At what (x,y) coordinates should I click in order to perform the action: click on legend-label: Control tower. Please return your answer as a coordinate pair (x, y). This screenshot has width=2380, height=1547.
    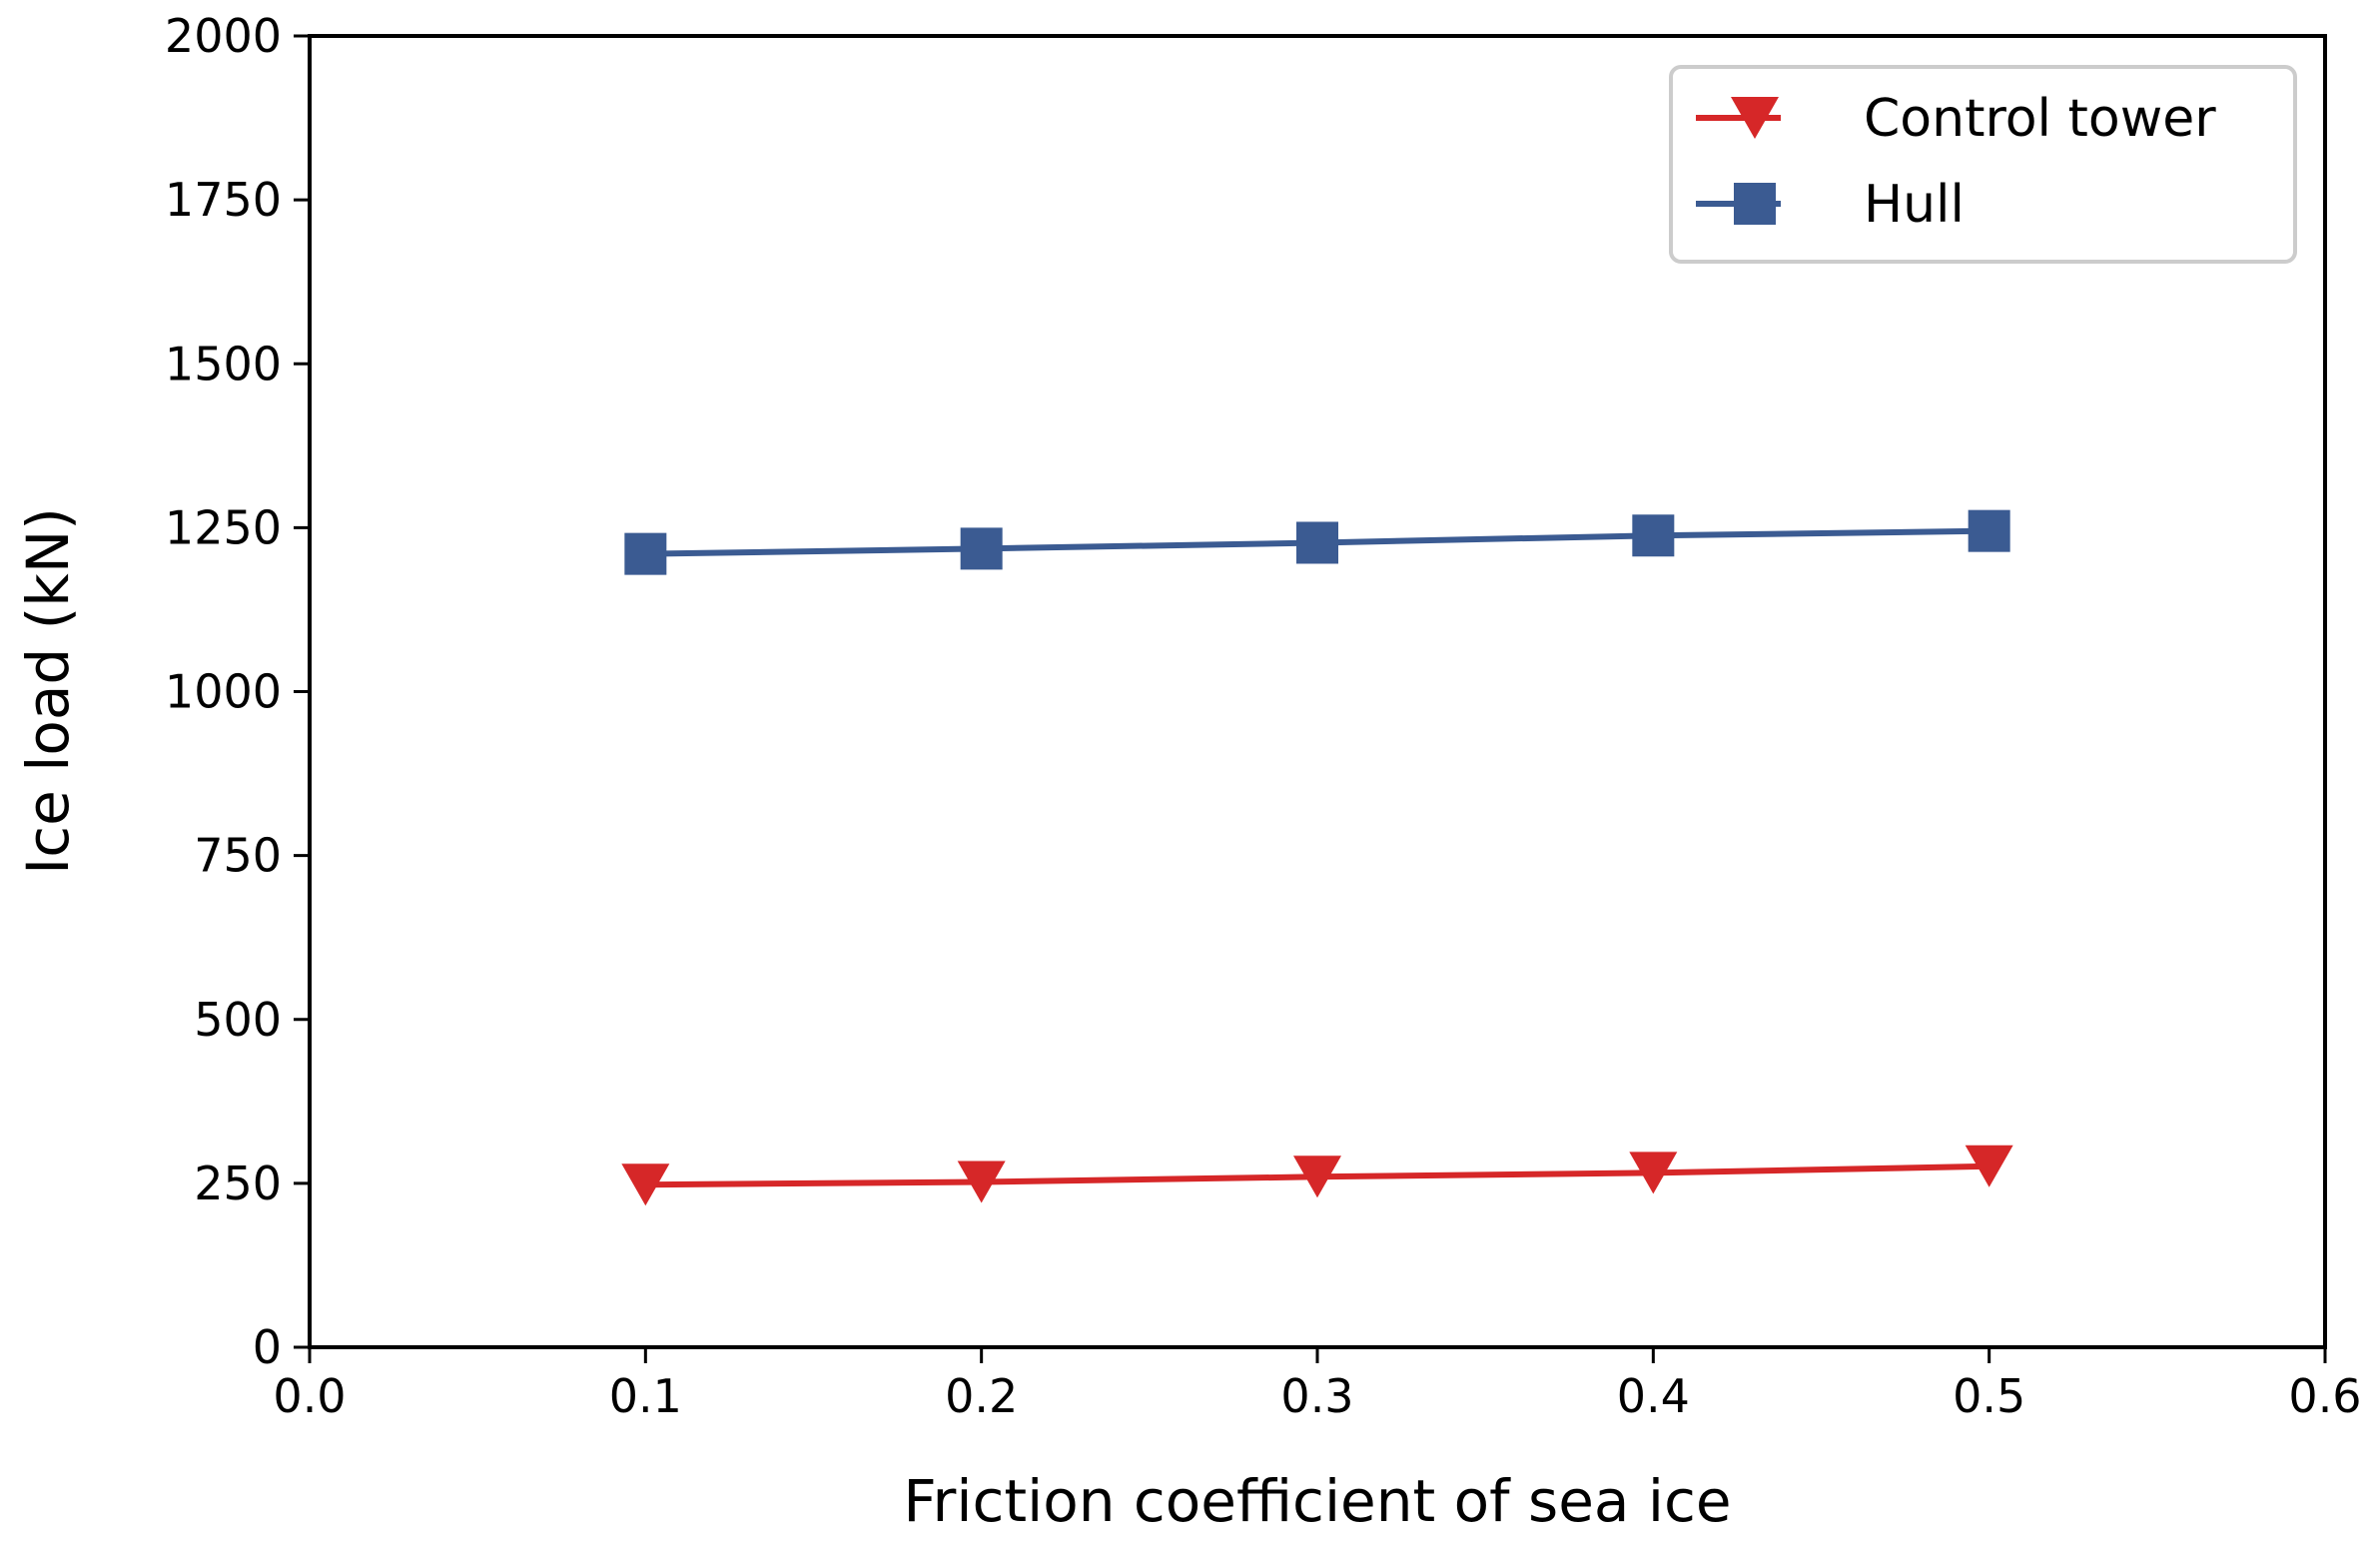
    Looking at the image, I should click on (2040, 119).